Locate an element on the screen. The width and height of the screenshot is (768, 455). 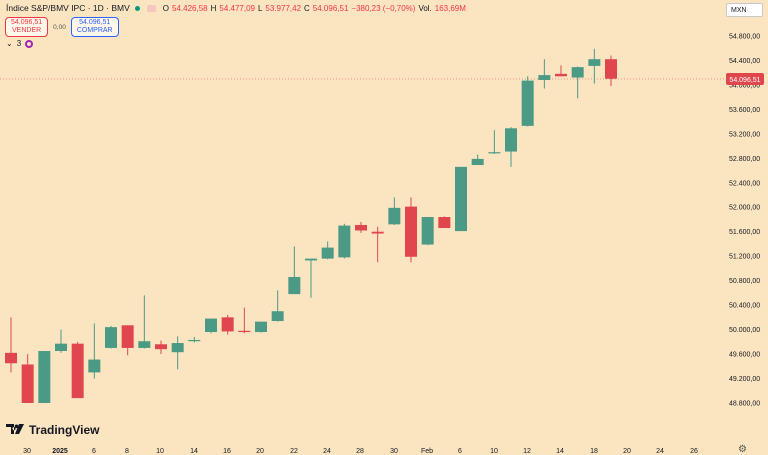
brand-name: TradingView is located at coordinates (64, 430).